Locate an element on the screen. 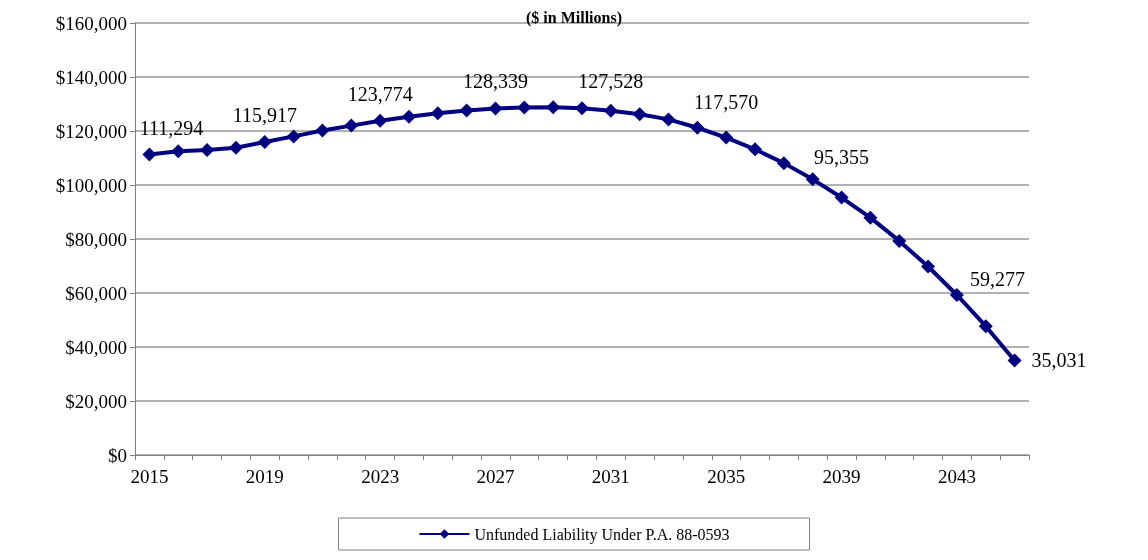  x-tick-label: 2039 is located at coordinates (841, 476).